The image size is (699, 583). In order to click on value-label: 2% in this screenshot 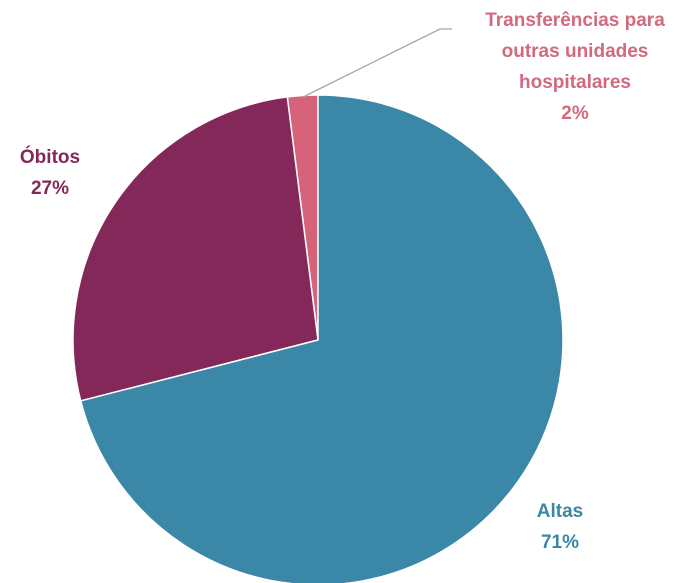, I will do `click(575, 113)`.